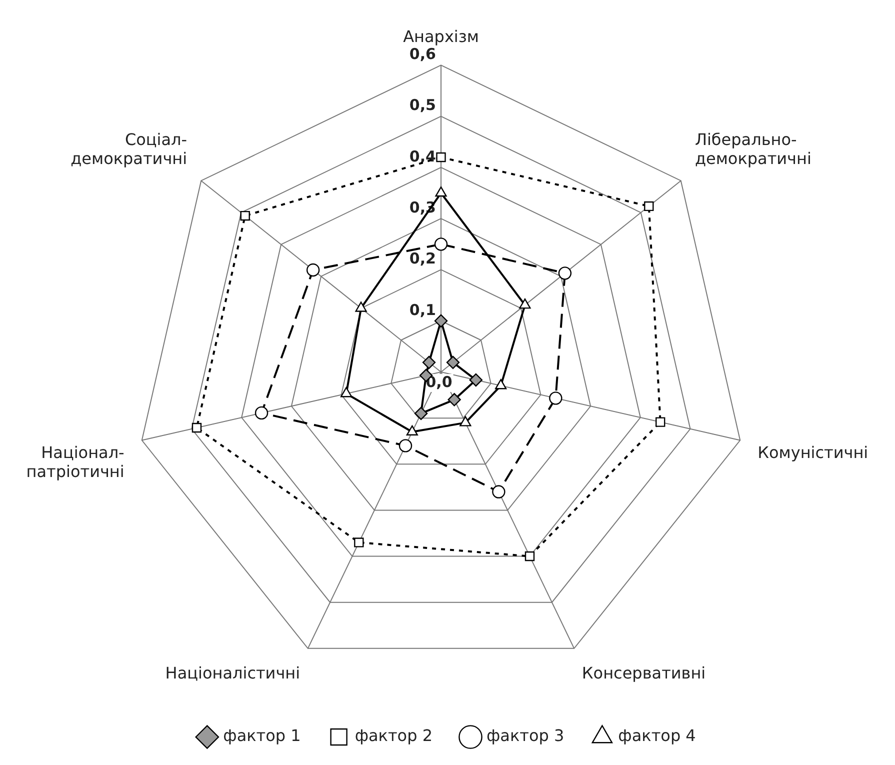  What do you see at coordinates (422, 309) in the screenshot?
I see `y-tick-label: 0,1` at bounding box center [422, 309].